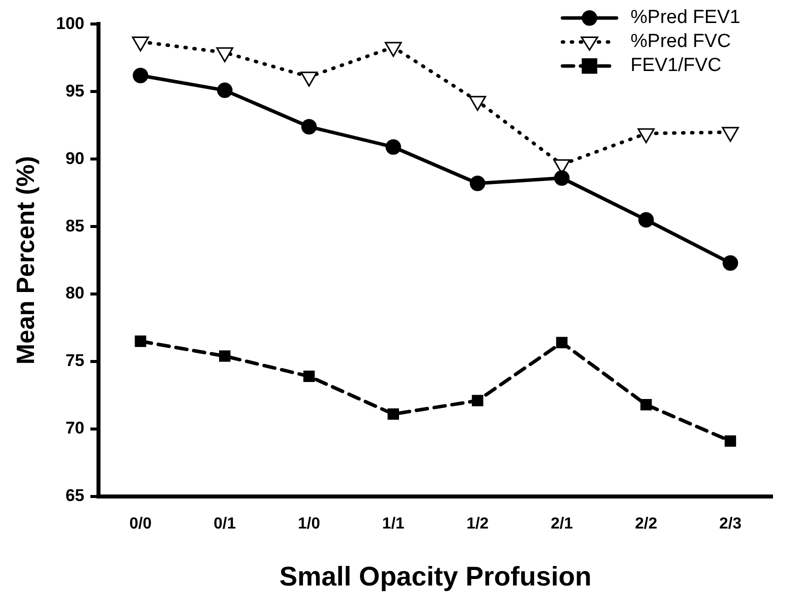 The width and height of the screenshot is (791, 606). Describe the element at coordinates (74, 158) in the screenshot. I see `y-tick-label: 90` at that location.